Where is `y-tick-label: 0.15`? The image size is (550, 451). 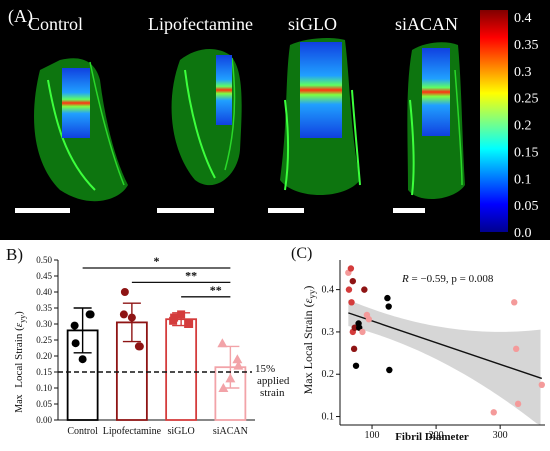 y-tick-label: 0.15 is located at coordinates (44, 372).